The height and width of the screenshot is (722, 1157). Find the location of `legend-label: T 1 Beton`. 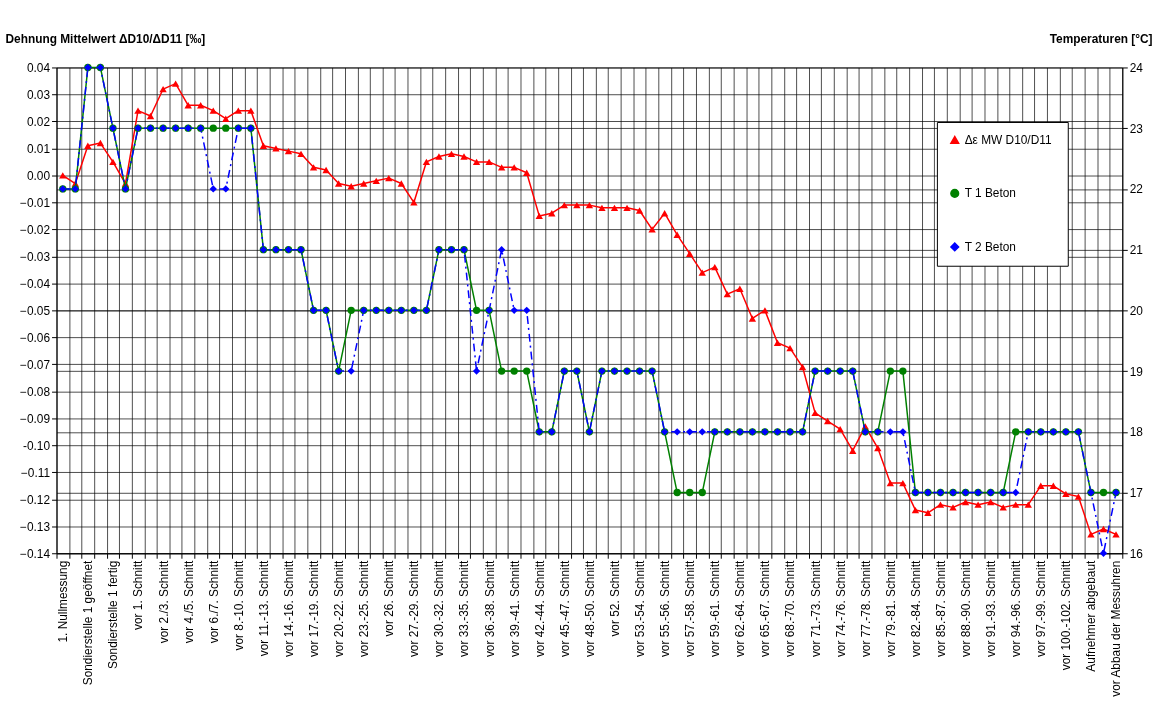

legend-label: T 1 Beton is located at coordinates (990, 193).